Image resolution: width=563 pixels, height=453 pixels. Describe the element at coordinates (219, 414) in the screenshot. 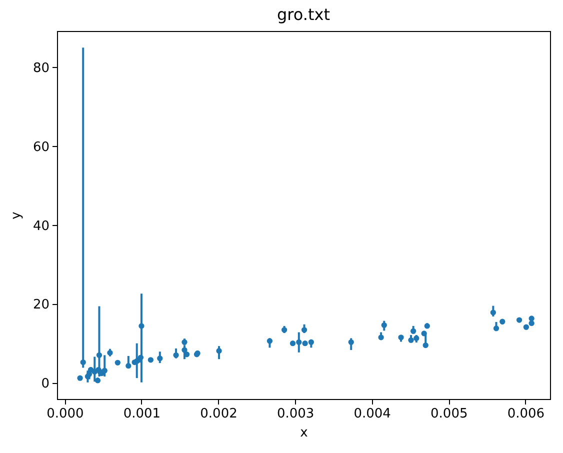

I see `x-tick-label: 0.002` at that location.